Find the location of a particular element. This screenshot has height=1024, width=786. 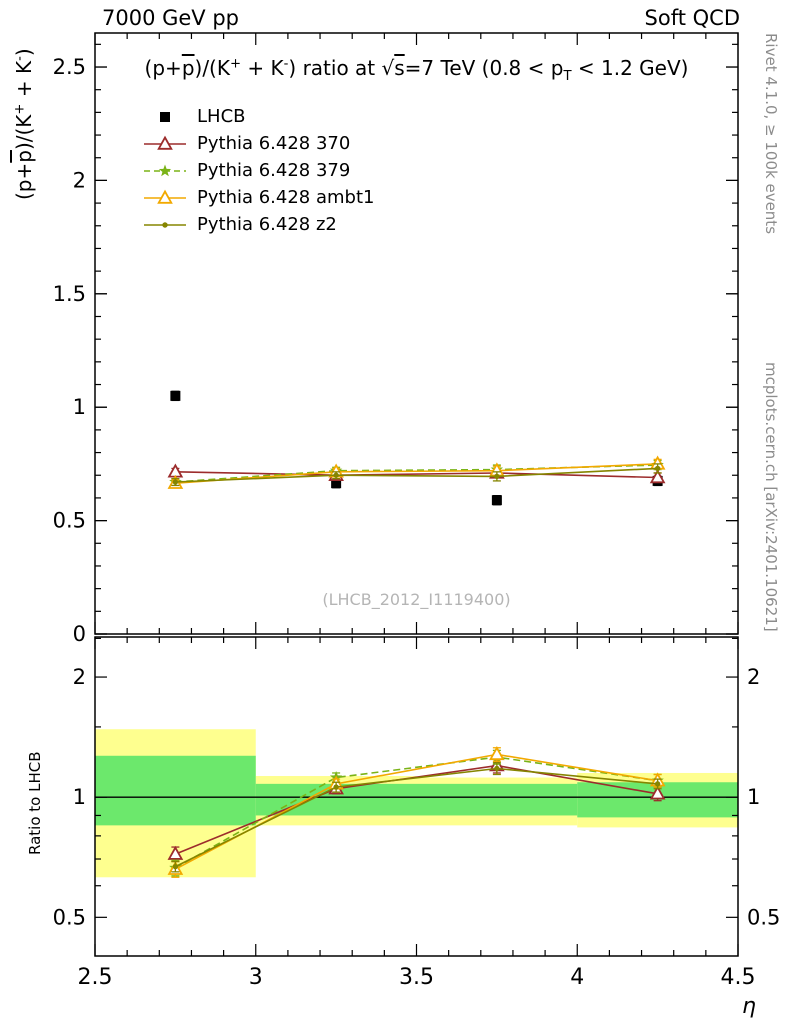

pythia-370-marker-icon is located at coordinates (165, 142).